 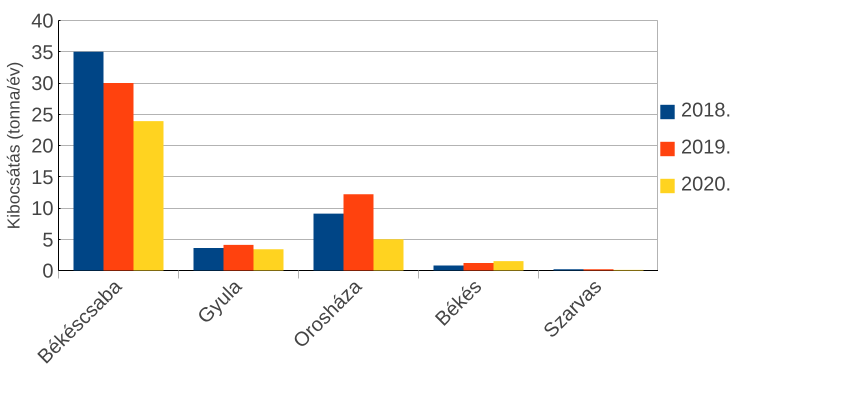 What do you see at coordinates (42, 209) in the screenshot?
I see `y-tick-label: 10` at bounding box center [42, 209].